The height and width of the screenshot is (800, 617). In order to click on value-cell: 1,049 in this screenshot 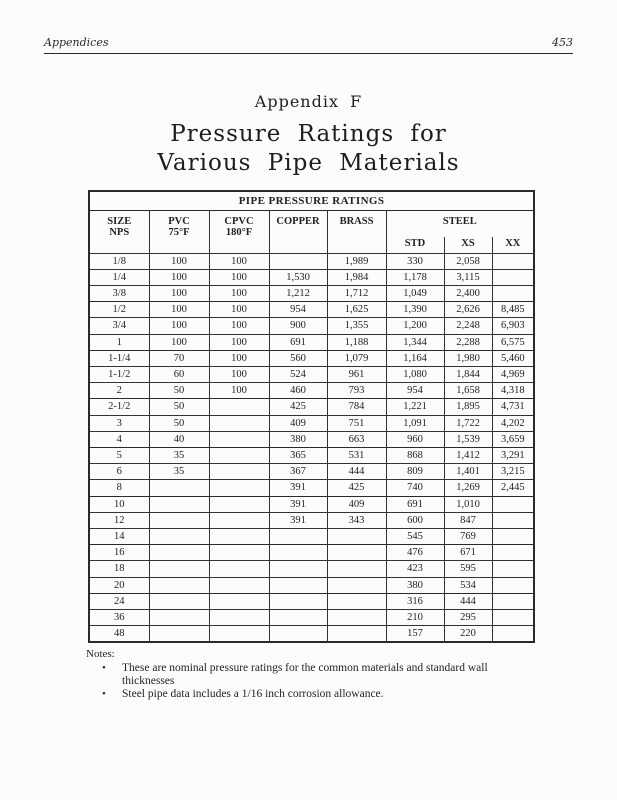, I will do `click(415, 293)`.